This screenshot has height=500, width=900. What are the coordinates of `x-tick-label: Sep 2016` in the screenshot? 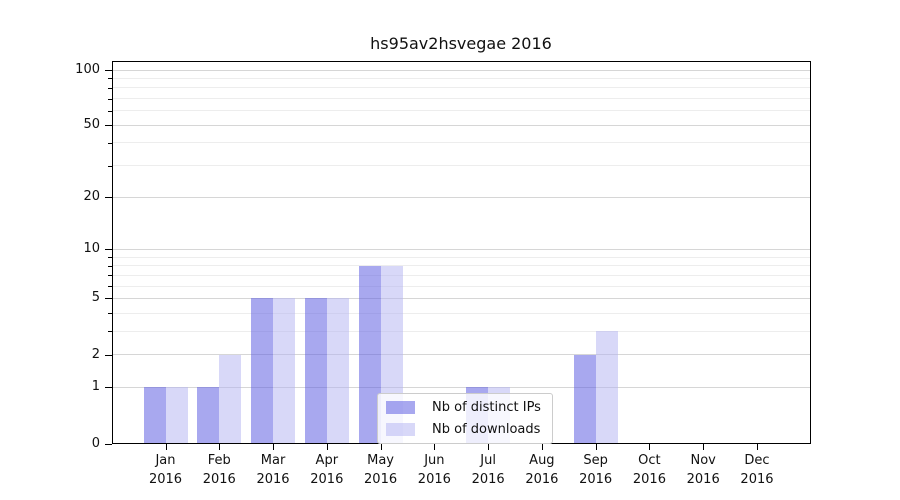 It's located at (596, 470).